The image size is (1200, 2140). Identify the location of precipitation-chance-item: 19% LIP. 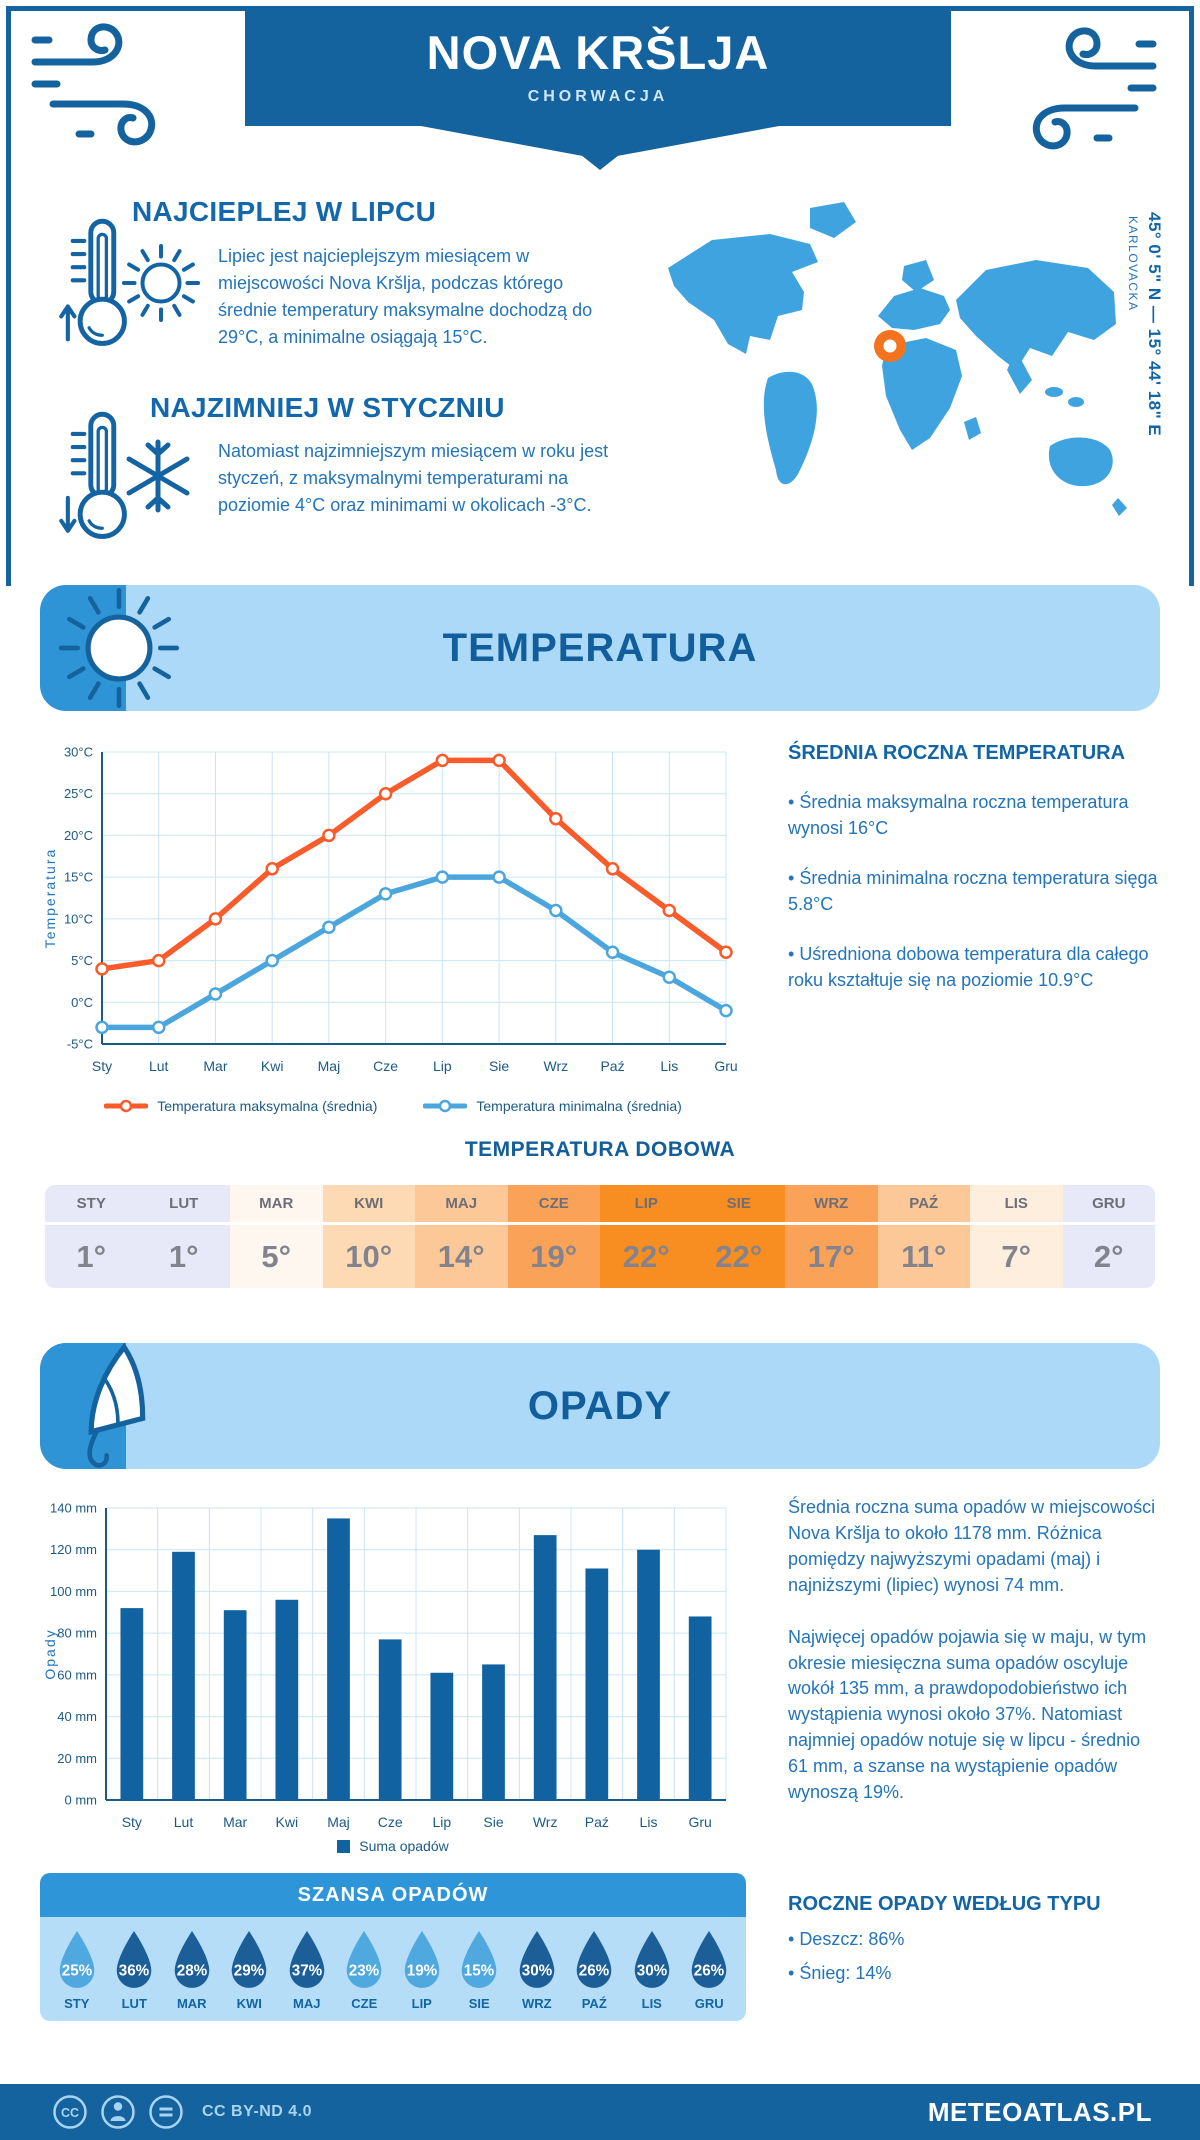
(422, 1970).